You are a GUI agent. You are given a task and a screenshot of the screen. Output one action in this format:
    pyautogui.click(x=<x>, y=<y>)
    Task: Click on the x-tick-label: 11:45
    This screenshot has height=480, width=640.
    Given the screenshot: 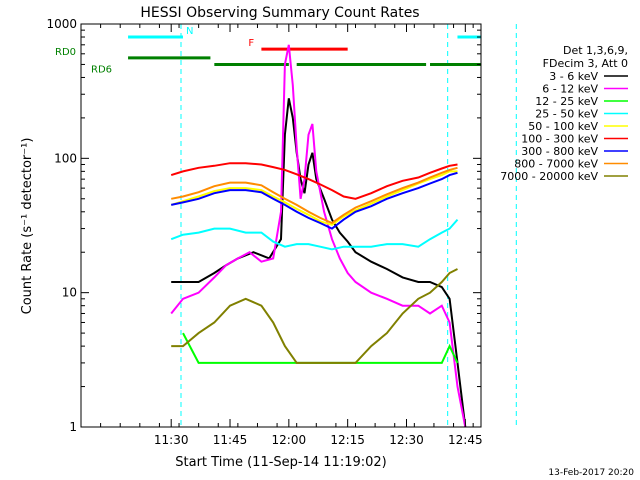 What is the action you would take?
    pyautogui.click(x=230, y=440)
    